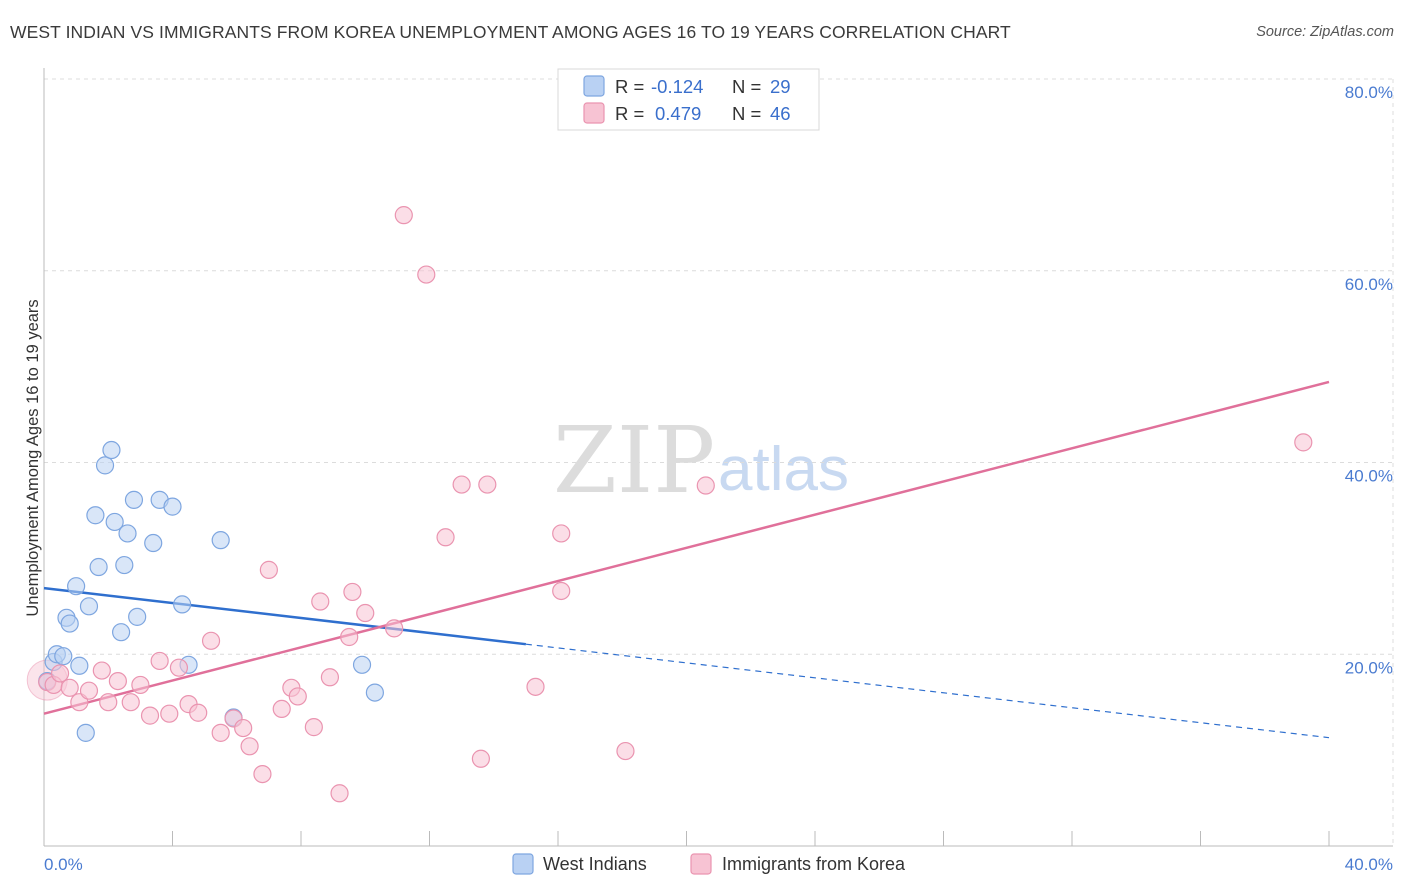 The image size is (1406, 892). What do you see at coordinates (285, 616) in the screenshot?
I see `trend-line-west-indians` at bounding box center [285, 616].